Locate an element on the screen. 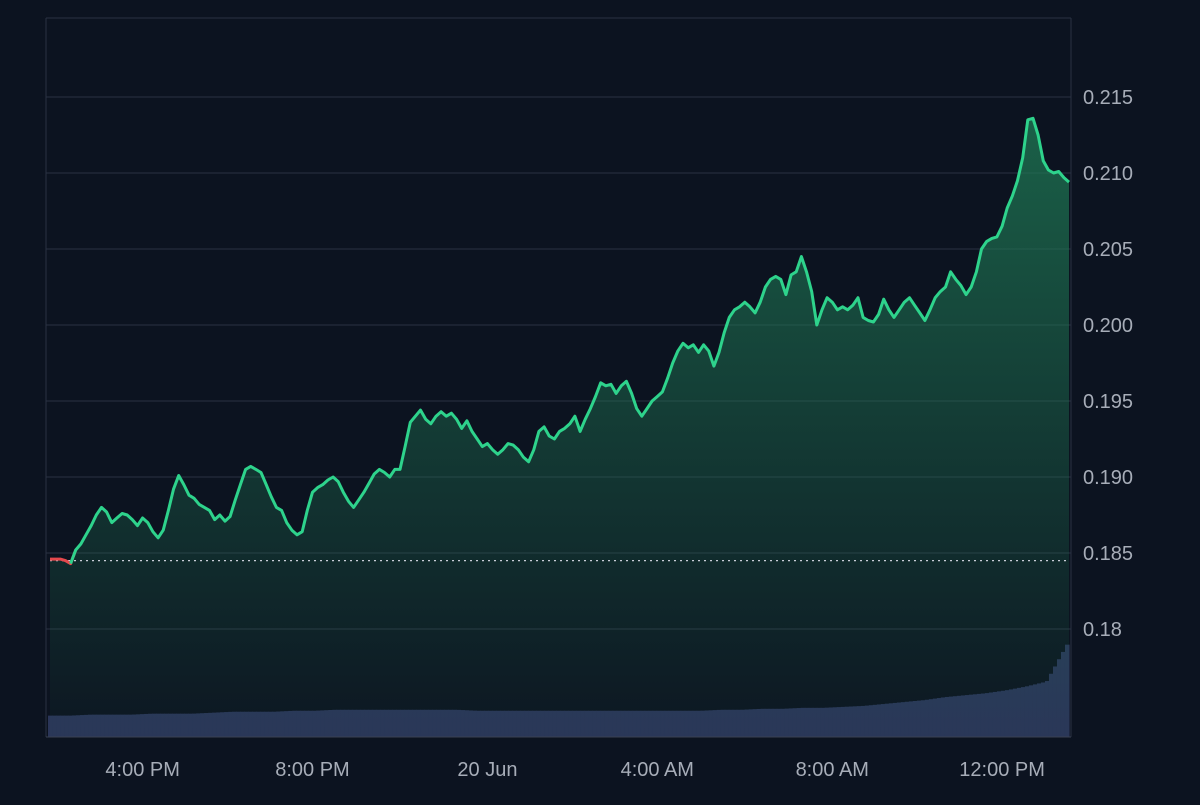 The height and width of the screenshot is (805, 1200). x-tick-label: 8:00 PM is located at coordinates (312, 770).